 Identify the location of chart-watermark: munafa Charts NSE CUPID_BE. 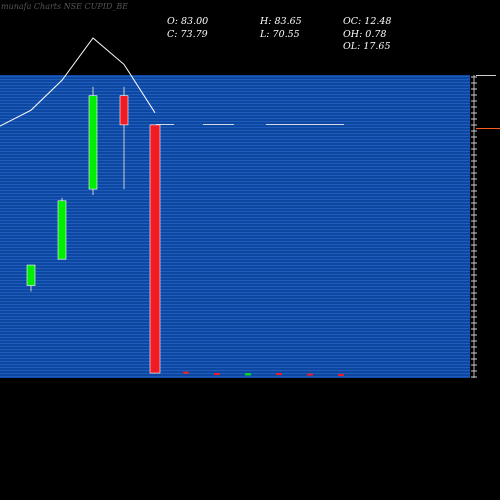
(65, 6).